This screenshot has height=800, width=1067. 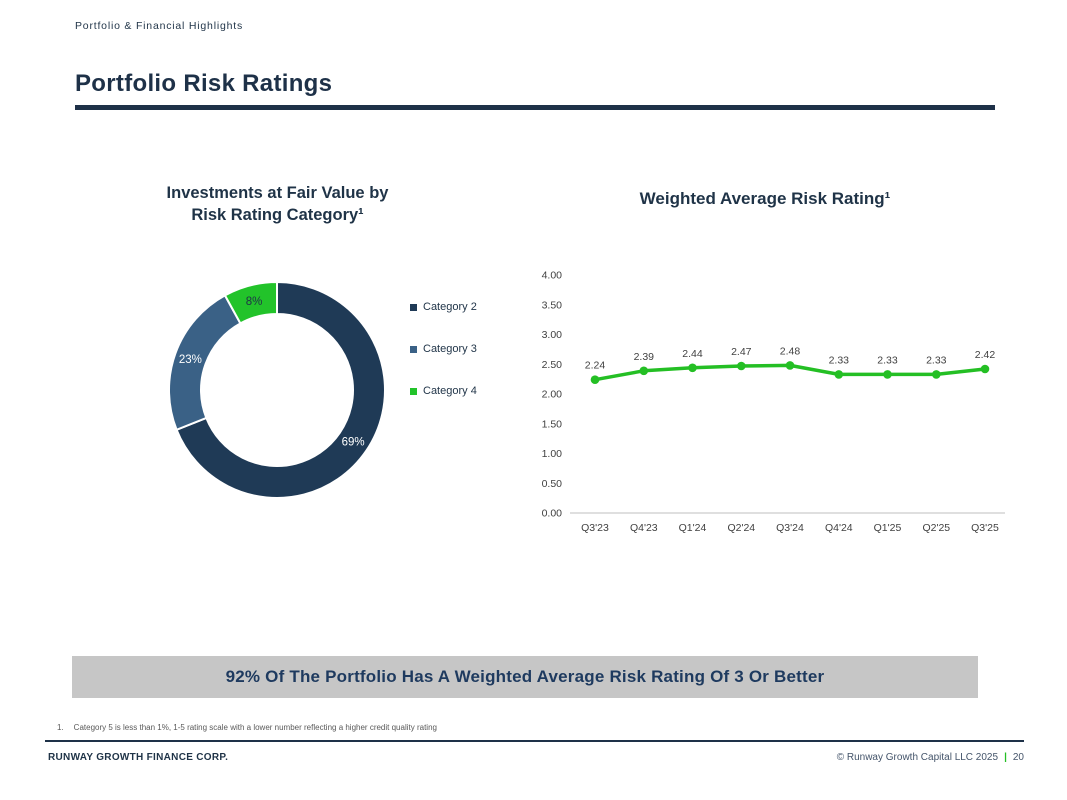 I want to click on y-axis-tick-label: 1.50, so click(x=552, y=424).